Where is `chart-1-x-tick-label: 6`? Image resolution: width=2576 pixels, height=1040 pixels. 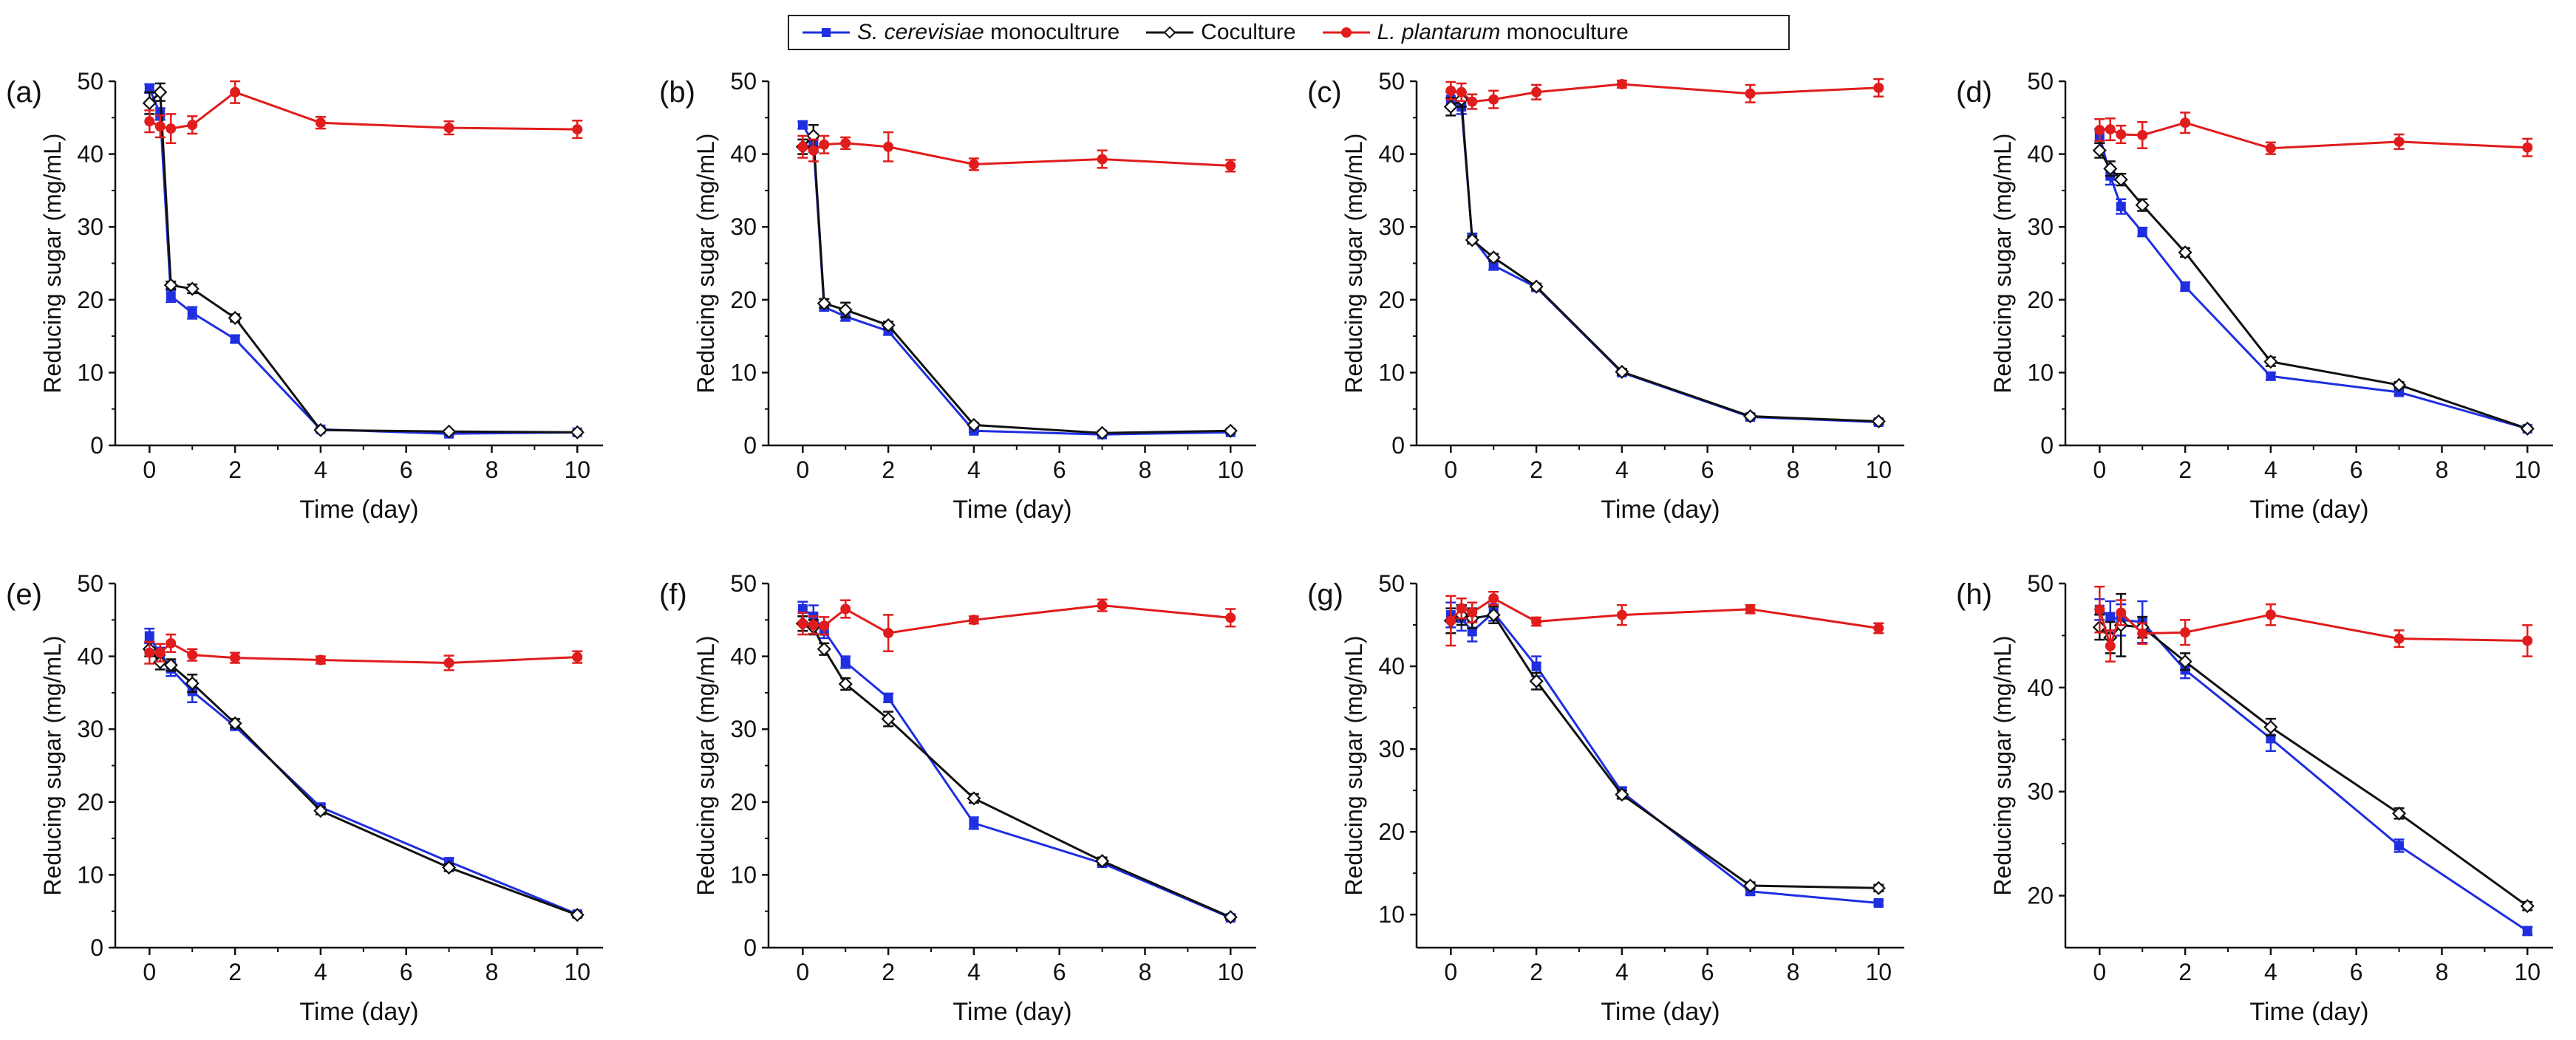 chart-1-x-tick-label: 6 is located at coordinates (406, 469).